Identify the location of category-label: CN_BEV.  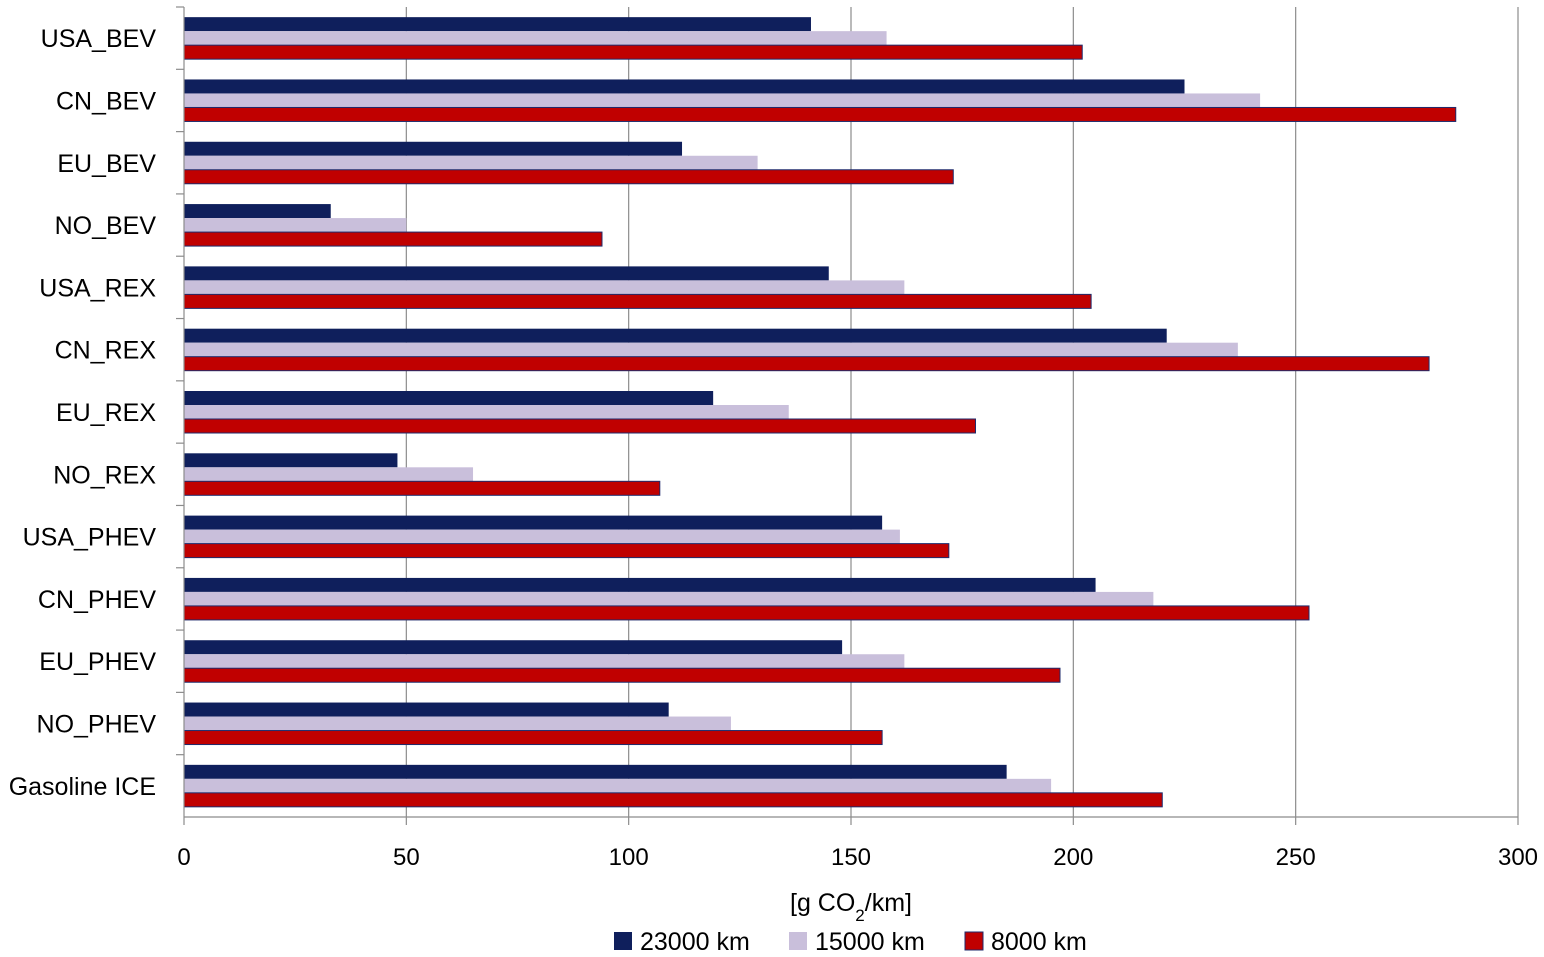
(106, 101).